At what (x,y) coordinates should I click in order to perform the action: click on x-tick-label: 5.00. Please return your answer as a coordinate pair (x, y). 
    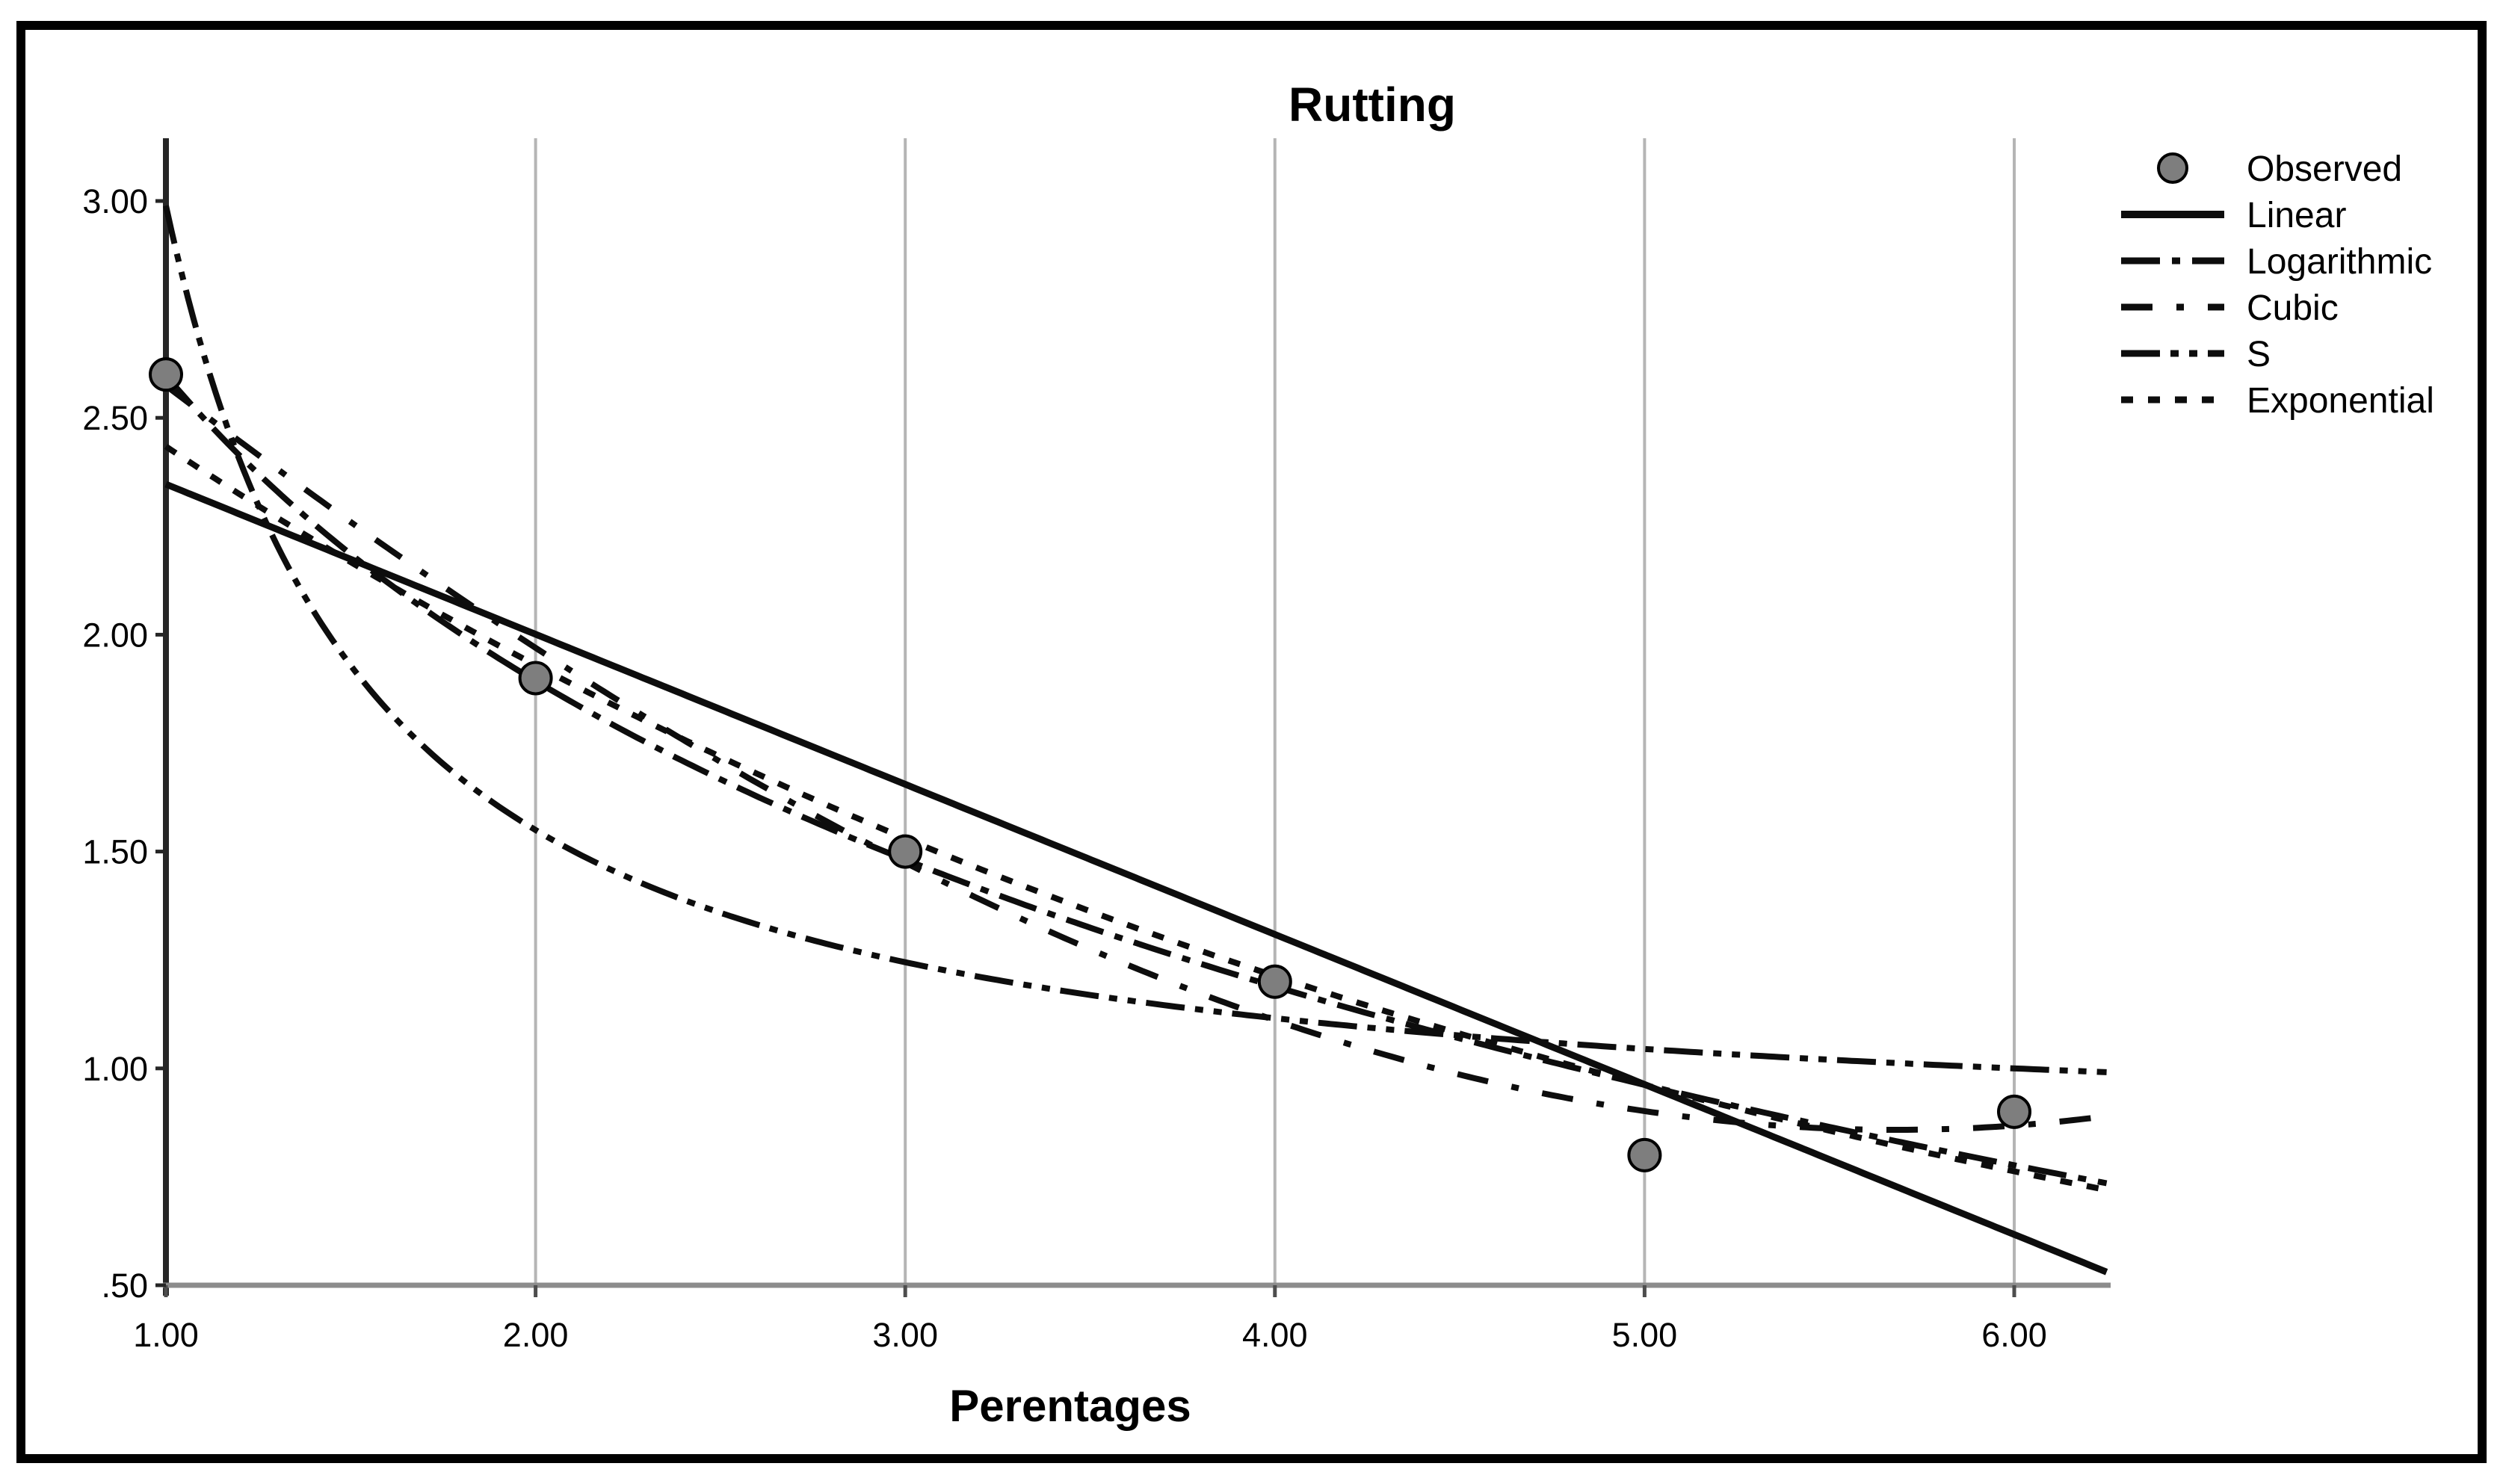
    Looking at the image, I should click on (1645, 1335).